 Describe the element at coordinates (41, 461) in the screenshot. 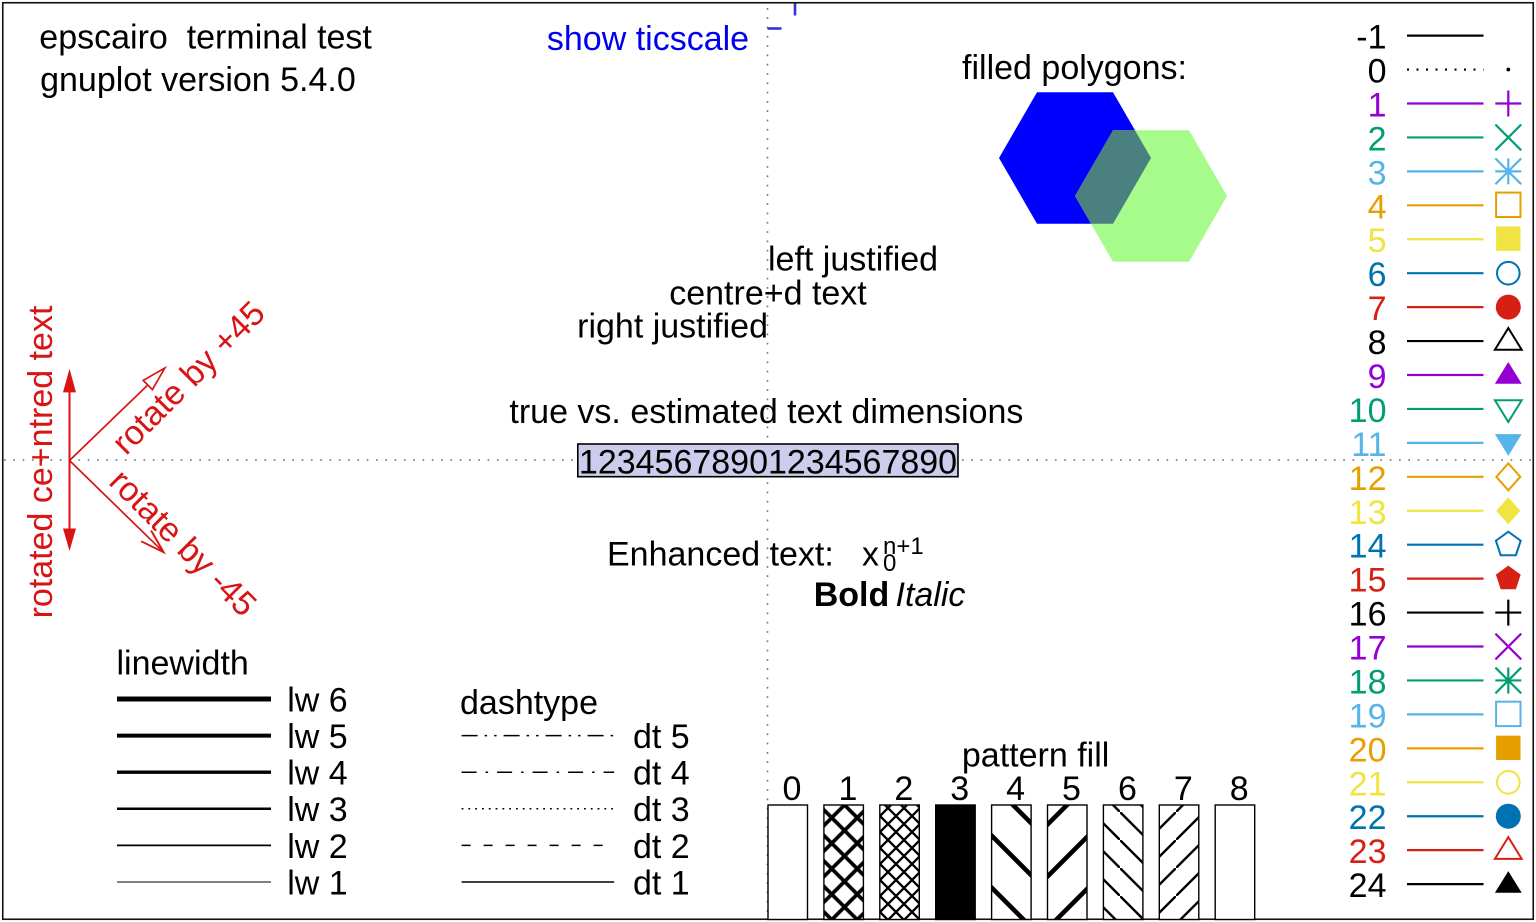

I see `svg-text: rotated ce+ntred text` at that location.